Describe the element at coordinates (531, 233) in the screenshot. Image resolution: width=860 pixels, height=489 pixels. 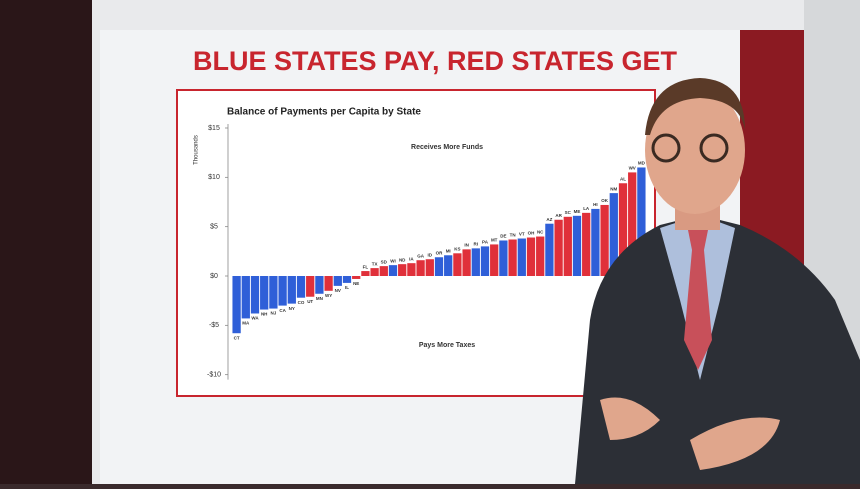
I see `category-label: OH` at that location.